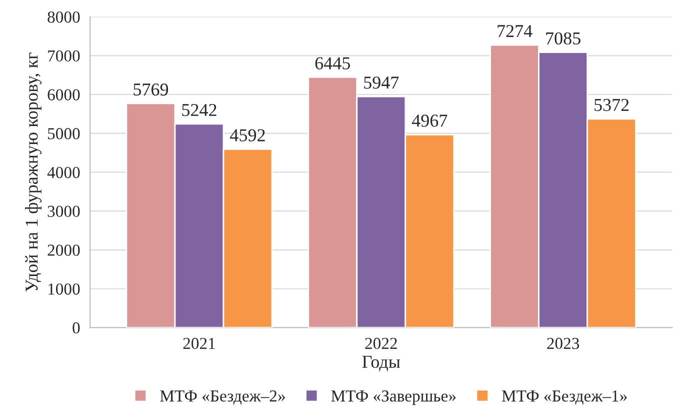 Image resolution: width=693 pixels, height=420 pixels. Describe the element at coordinates (564, 397) in the screenshot. I see `legend-label: МТФ «Бездеж–1»` at that location.